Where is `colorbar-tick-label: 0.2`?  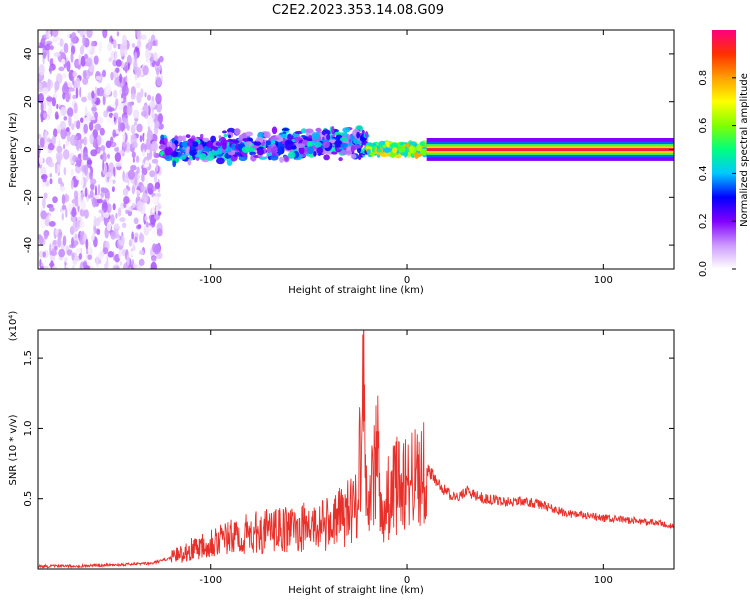
colorbar-tick-label: 0.2 is located at coordinates (703, 221).